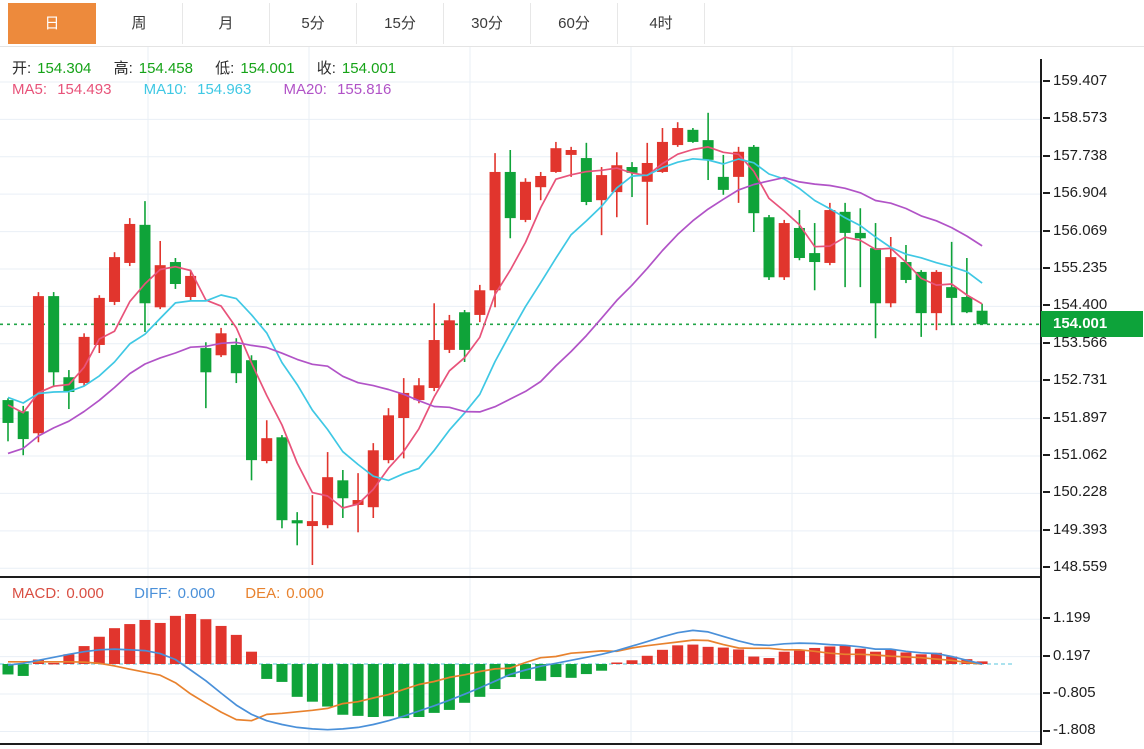 The image size is (1144, 749). Describe the element at coordinates (22, 68) in the screenshot. I see `open-label: 开:` at that location.